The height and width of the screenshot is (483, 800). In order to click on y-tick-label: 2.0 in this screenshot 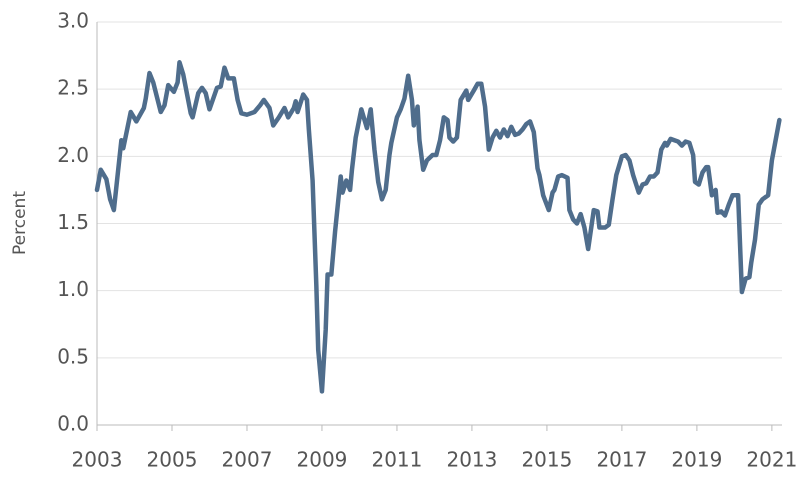, I will do `click(73, 155)`.